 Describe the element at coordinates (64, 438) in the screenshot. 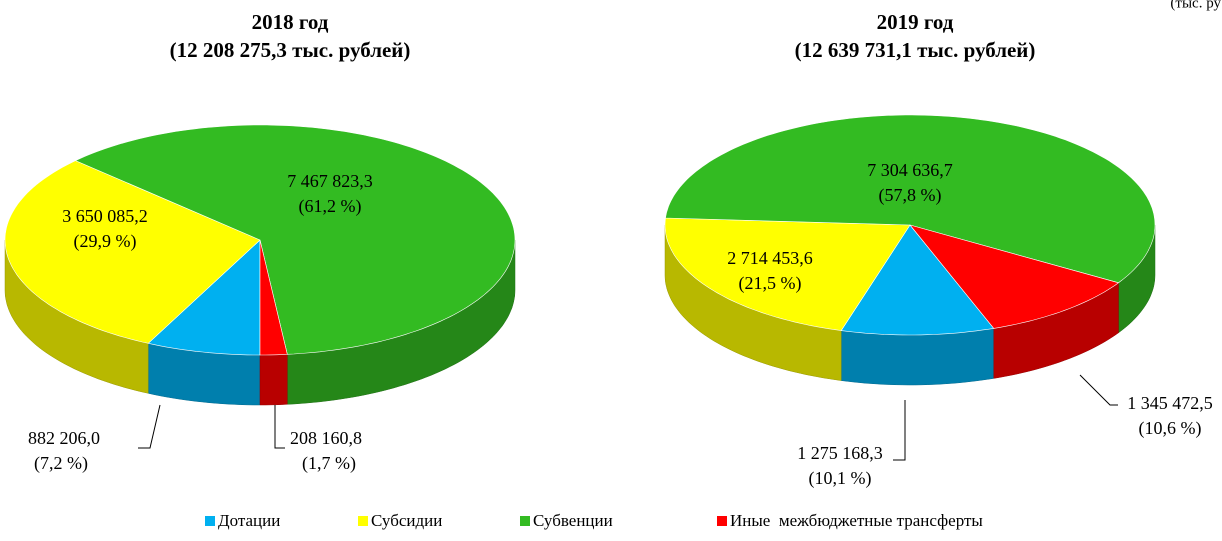

I see `value-label: 882 206,0` at that location.